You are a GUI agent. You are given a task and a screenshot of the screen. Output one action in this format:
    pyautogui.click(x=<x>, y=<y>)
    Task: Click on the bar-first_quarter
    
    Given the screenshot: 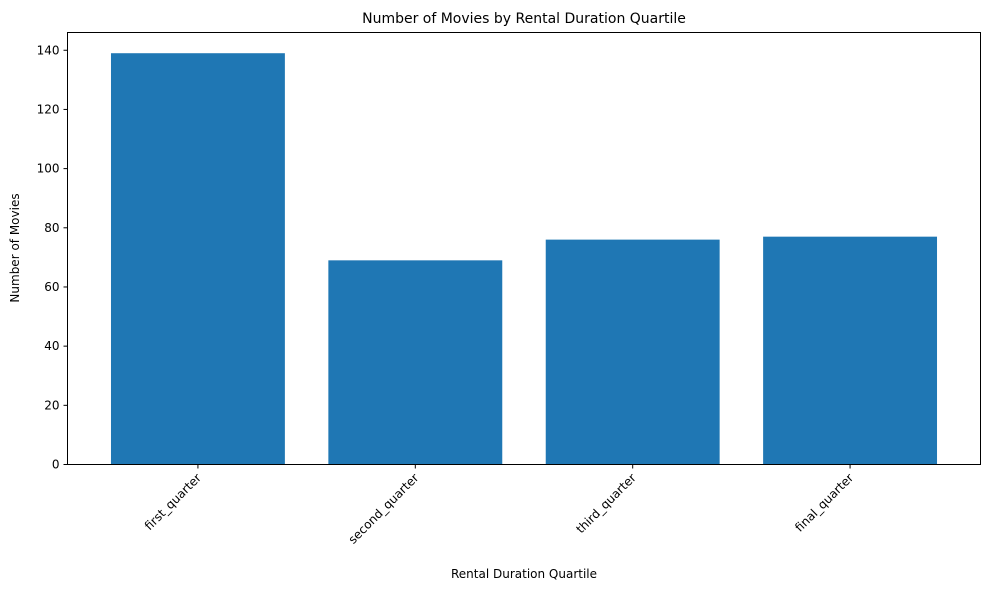 What is the action you would take?
    pyautogui.click(x=197, y=259)
    